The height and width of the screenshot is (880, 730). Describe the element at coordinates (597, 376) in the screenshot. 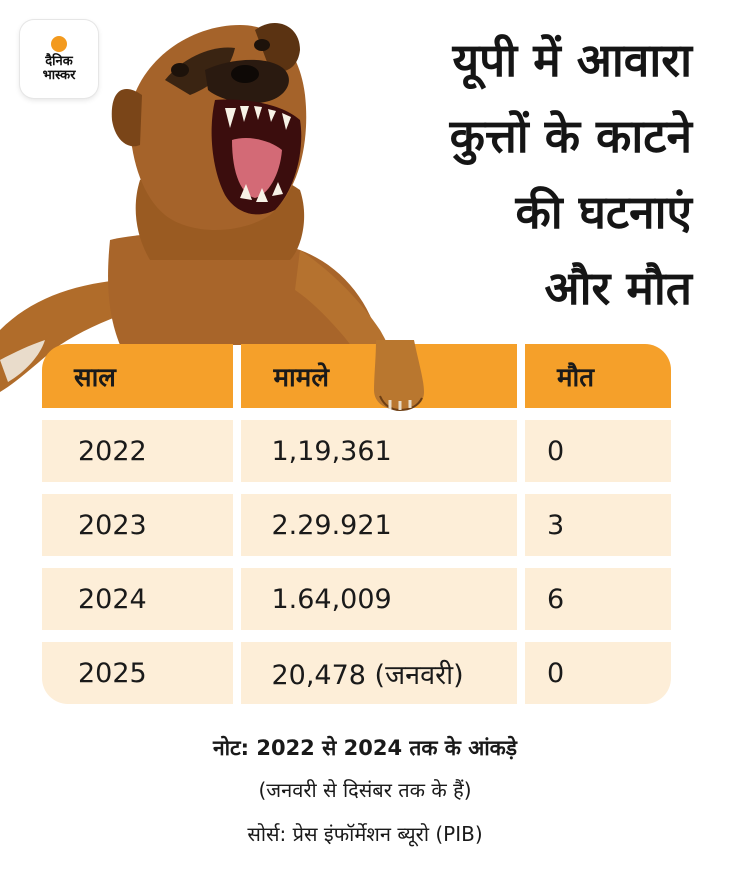

I see `header-deaths: मौत` at that location.